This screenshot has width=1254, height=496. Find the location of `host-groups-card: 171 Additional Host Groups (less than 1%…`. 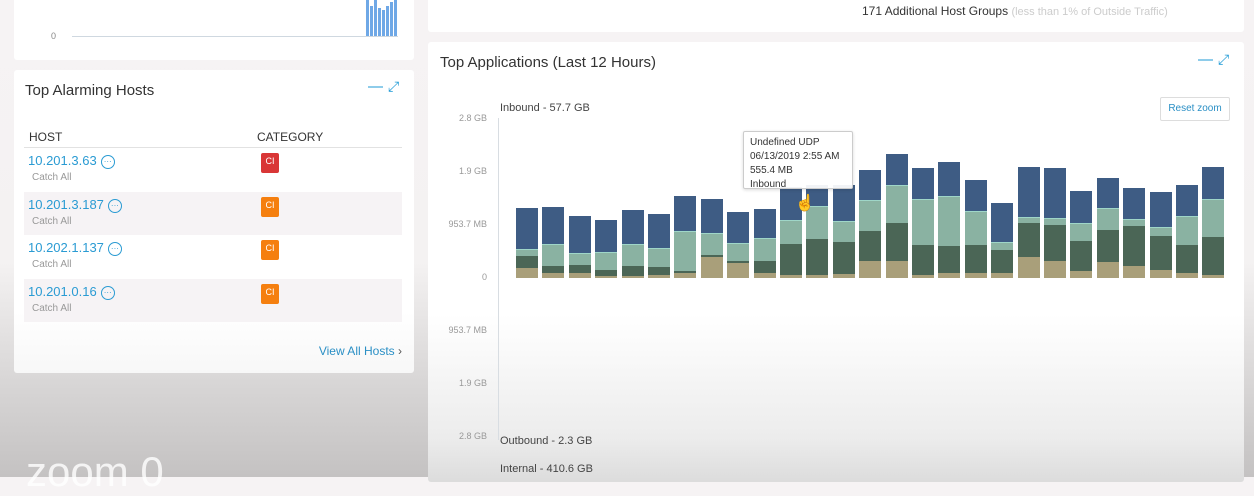

host-groups-card: 171 Additional Host Groups (less than 1%… is located at coordinates (836, 16).